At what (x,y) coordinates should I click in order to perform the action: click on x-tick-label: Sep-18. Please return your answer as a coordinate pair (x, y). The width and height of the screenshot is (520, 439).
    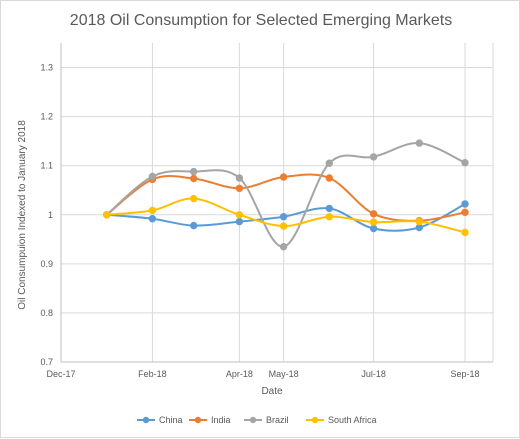
    Looking at the image, I should click on (464, 374).